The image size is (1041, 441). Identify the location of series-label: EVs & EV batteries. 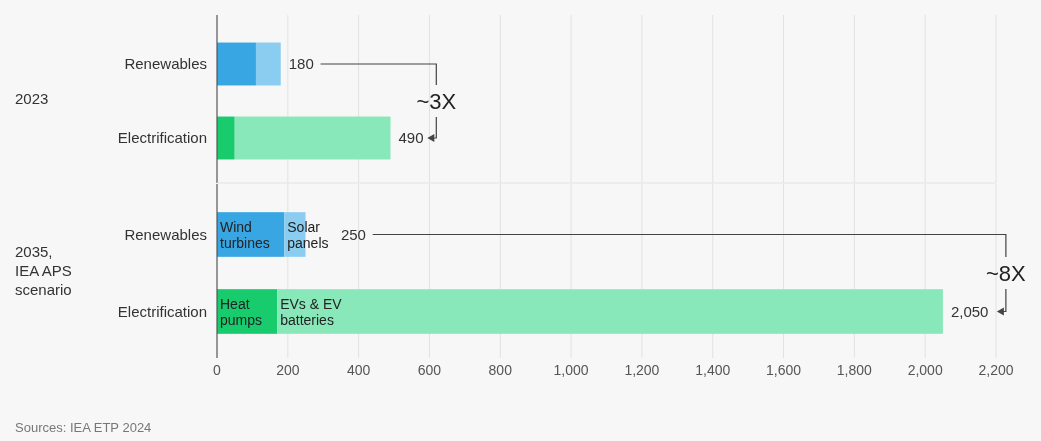
(311, 311).